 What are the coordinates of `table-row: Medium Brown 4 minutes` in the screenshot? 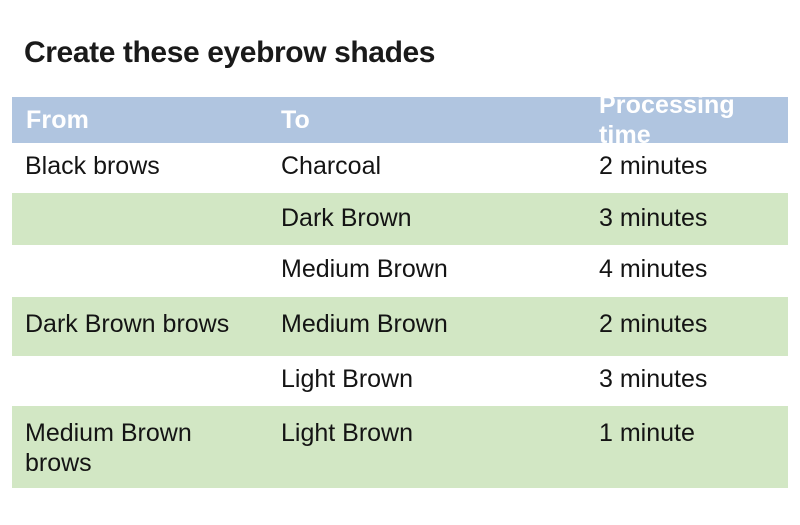 It's located at (400, 271).